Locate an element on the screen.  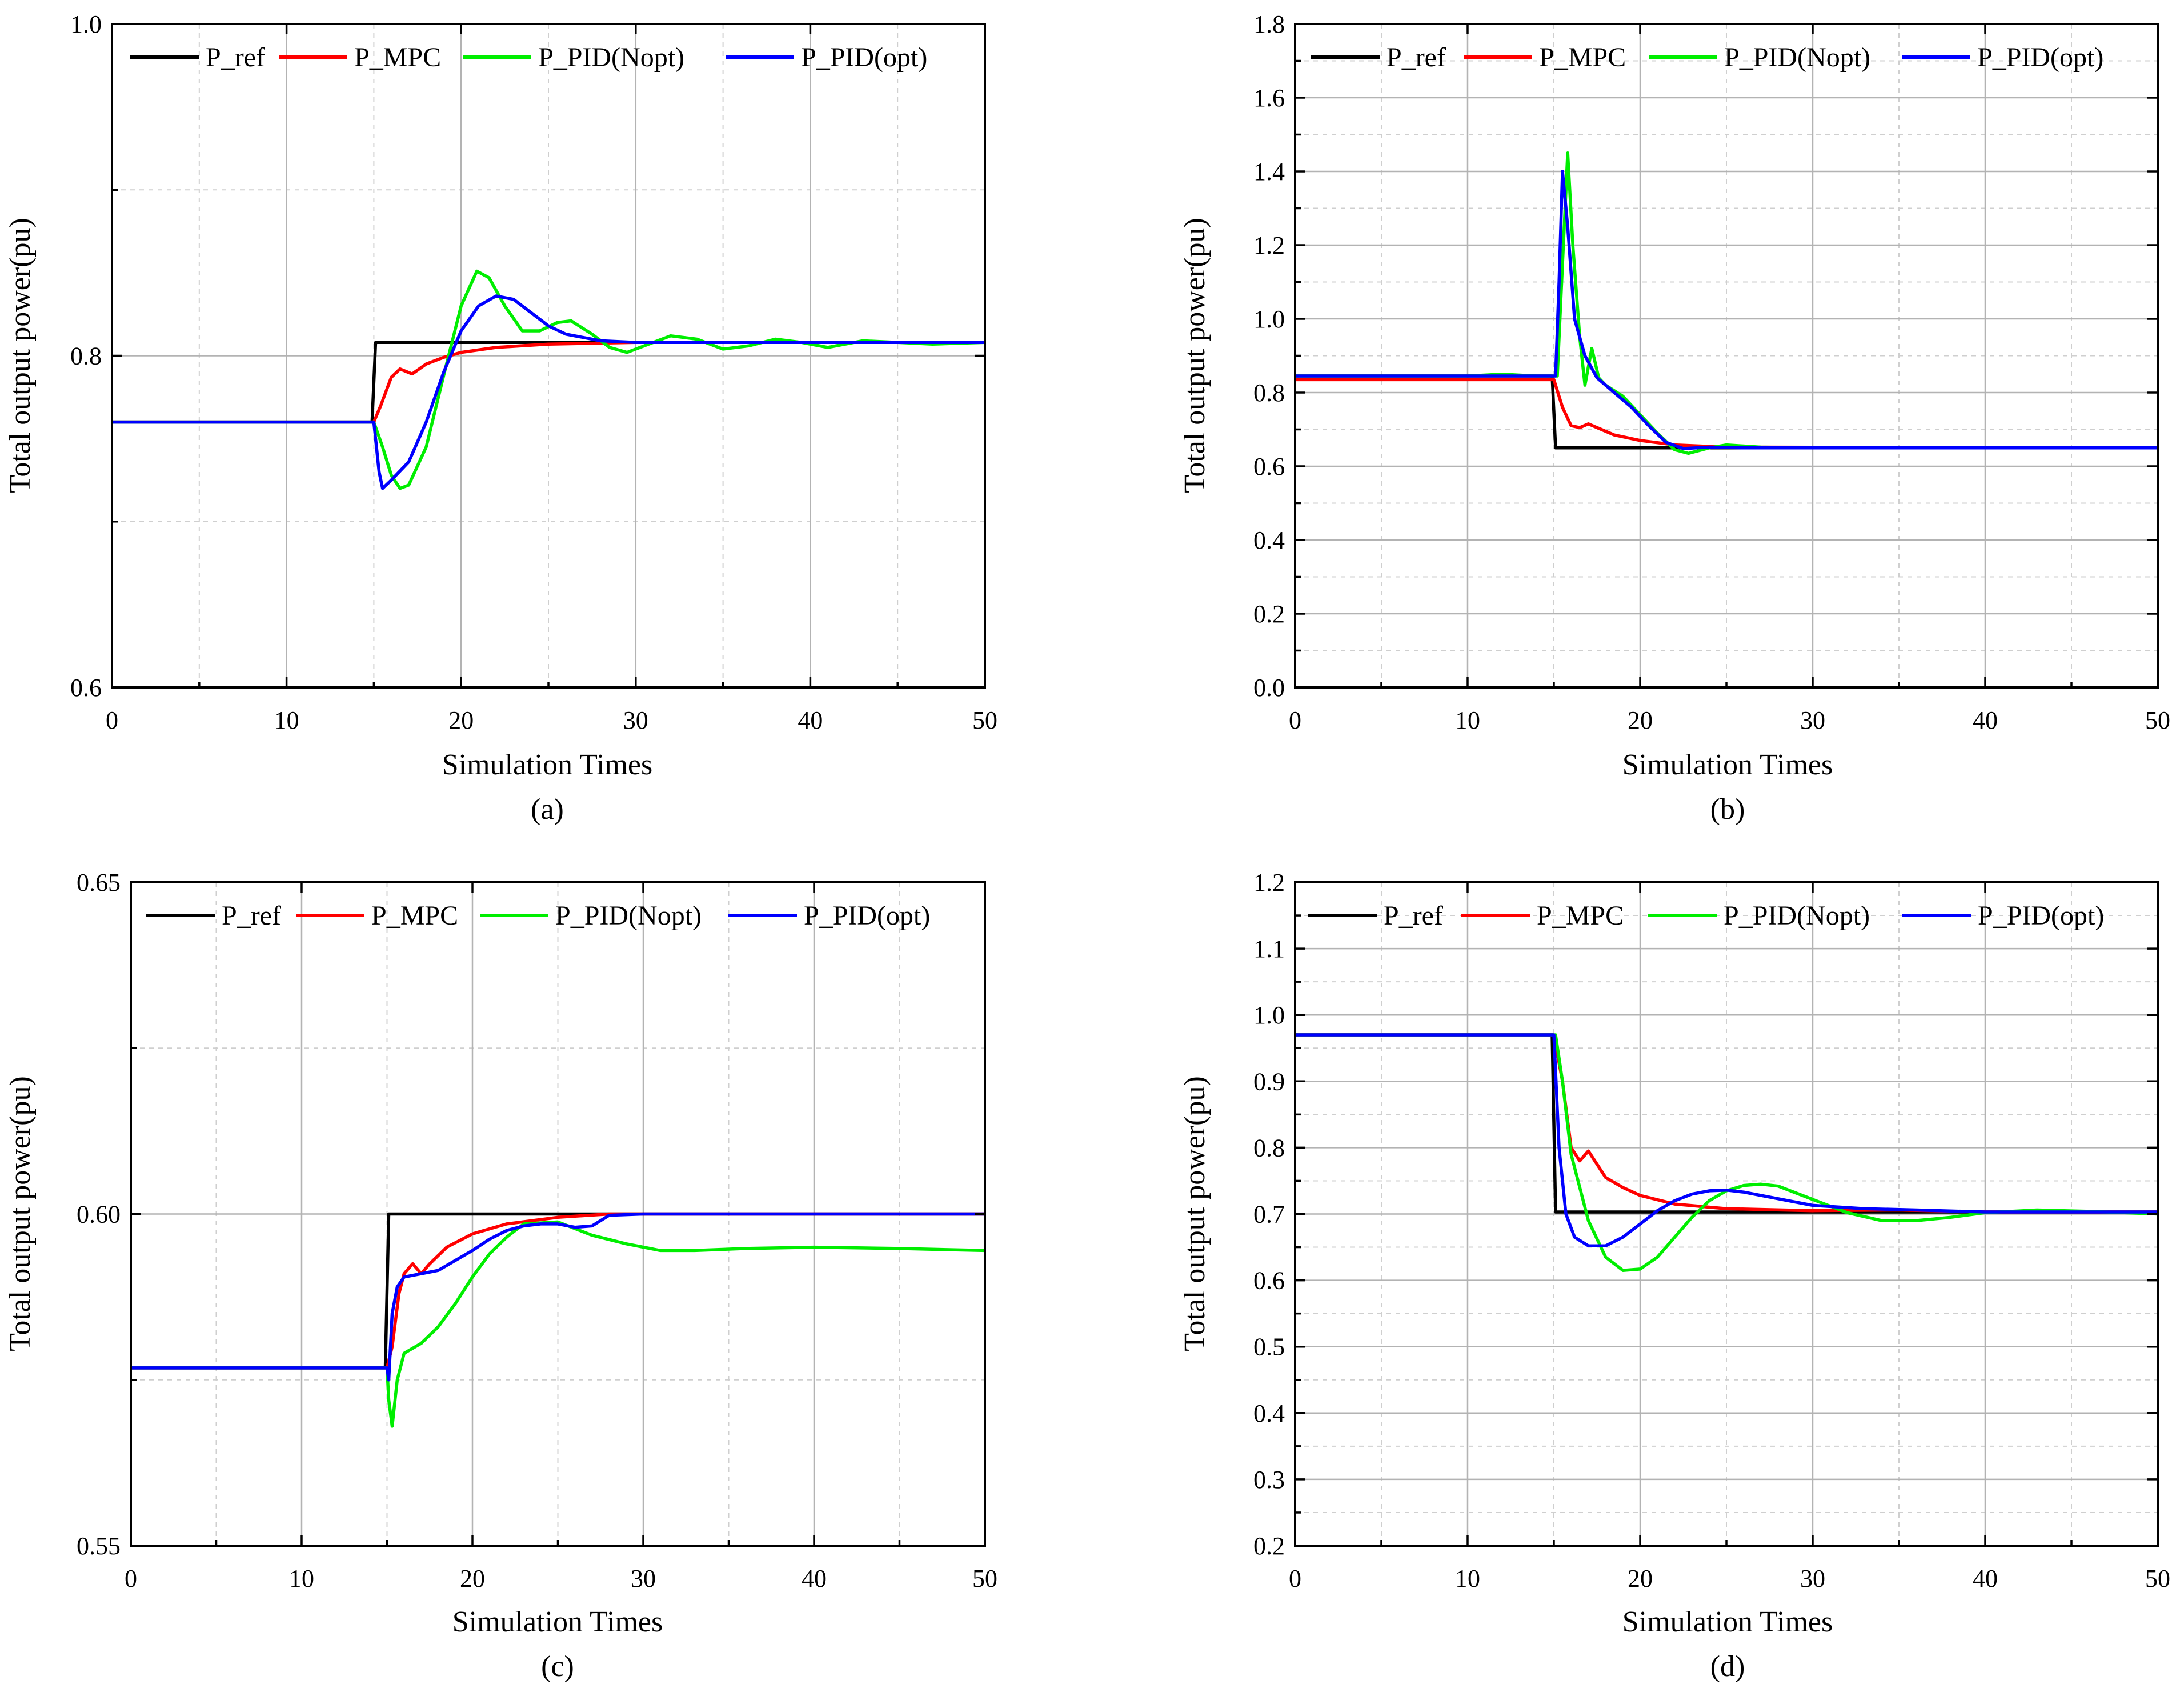
y-tick-label: 0.0 is located at coordinates (1269, 688).